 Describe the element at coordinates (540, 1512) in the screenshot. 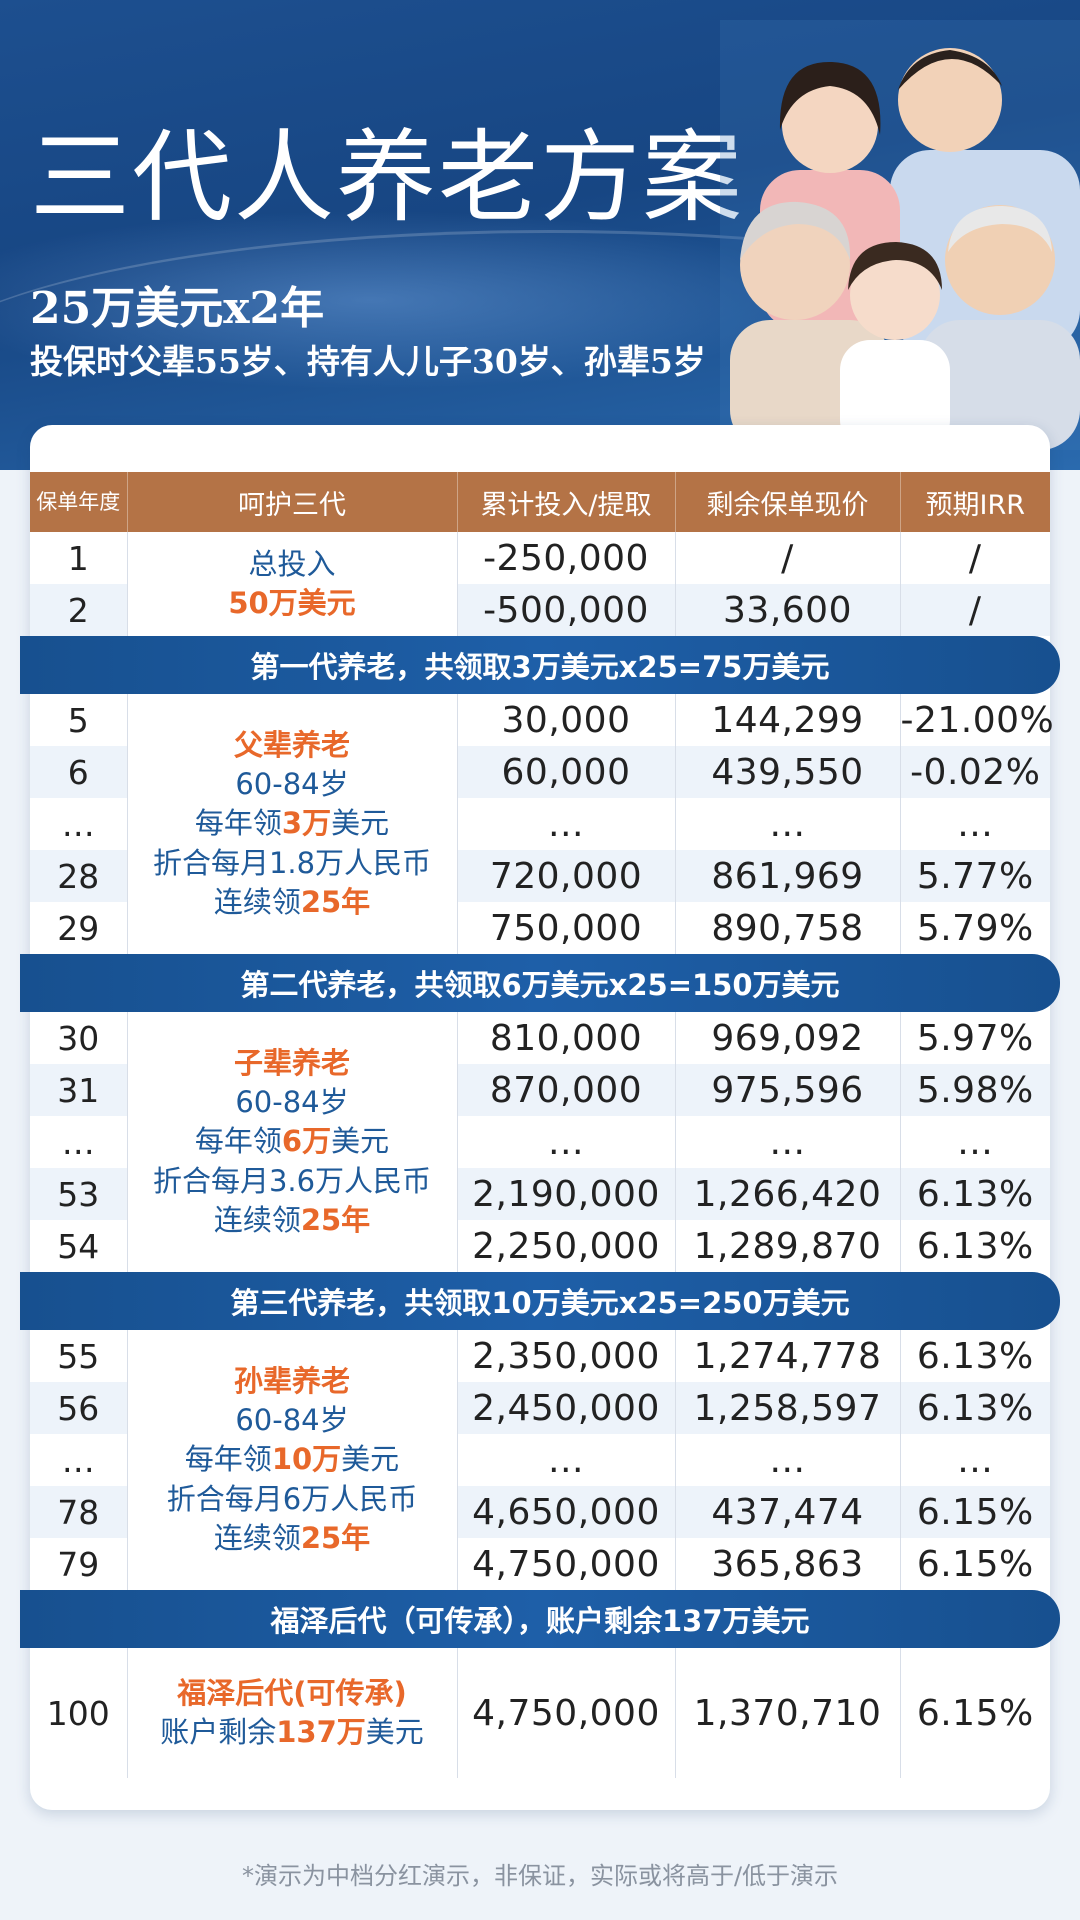

I see `table-row: 78 4,650,000 437,474 6.15%` at that location.